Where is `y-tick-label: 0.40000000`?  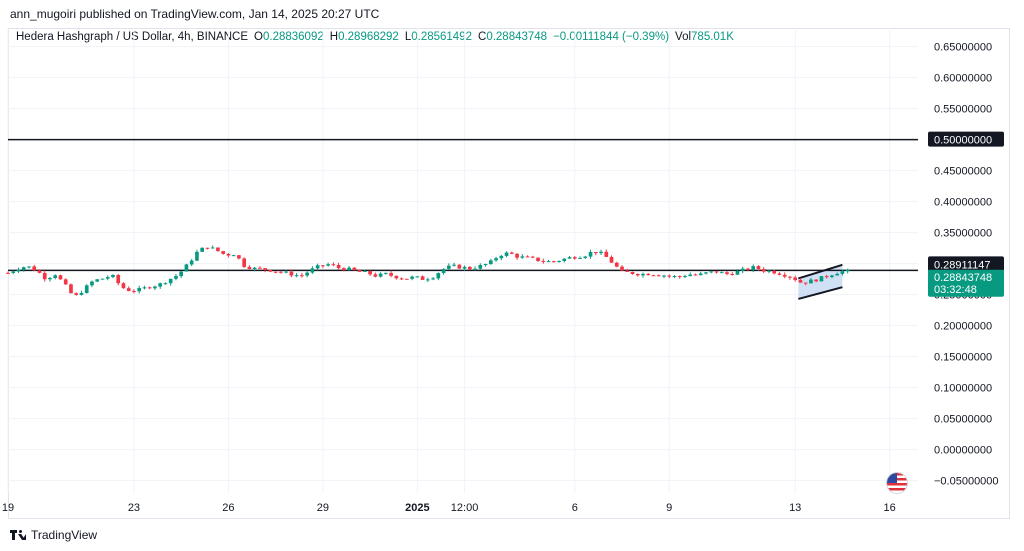
y-tick-label: 0.40000000 is located at coordinates (963, 203).